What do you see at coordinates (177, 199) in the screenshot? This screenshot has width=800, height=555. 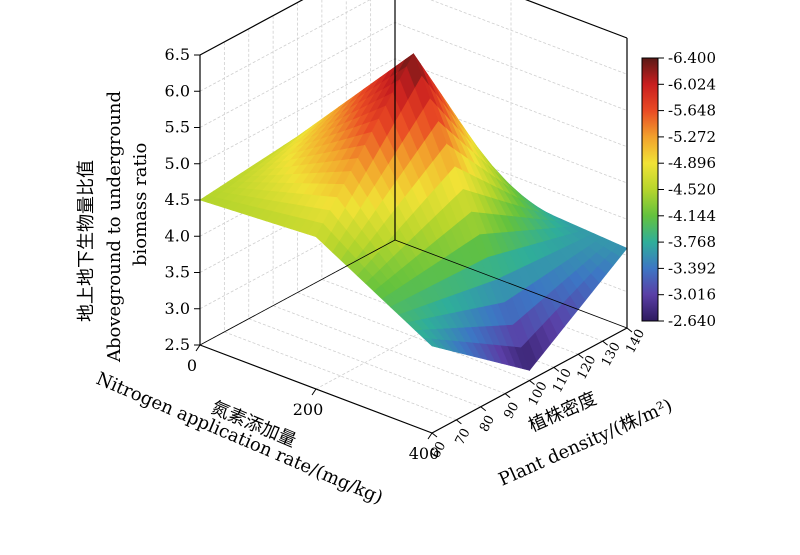 I see `z-tick-label: 4.5` at bounding box center [177, 199].